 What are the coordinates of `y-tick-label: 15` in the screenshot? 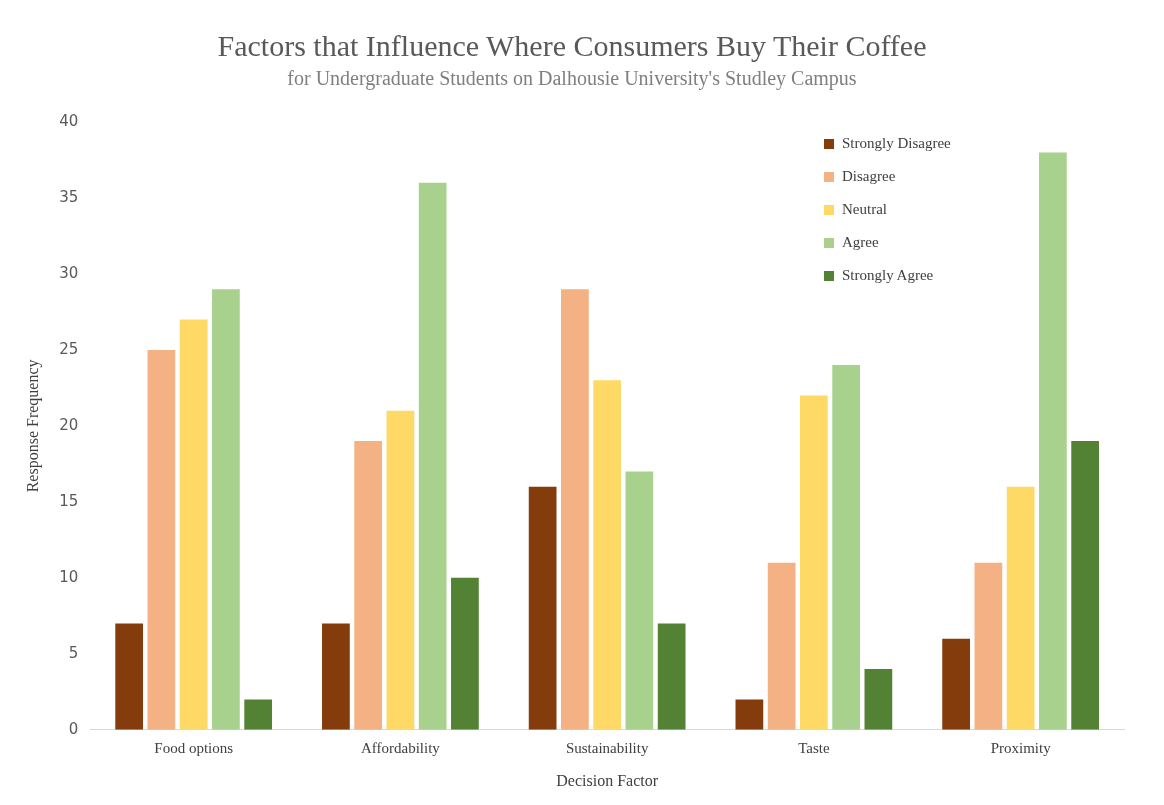 It's located at (69, 500).